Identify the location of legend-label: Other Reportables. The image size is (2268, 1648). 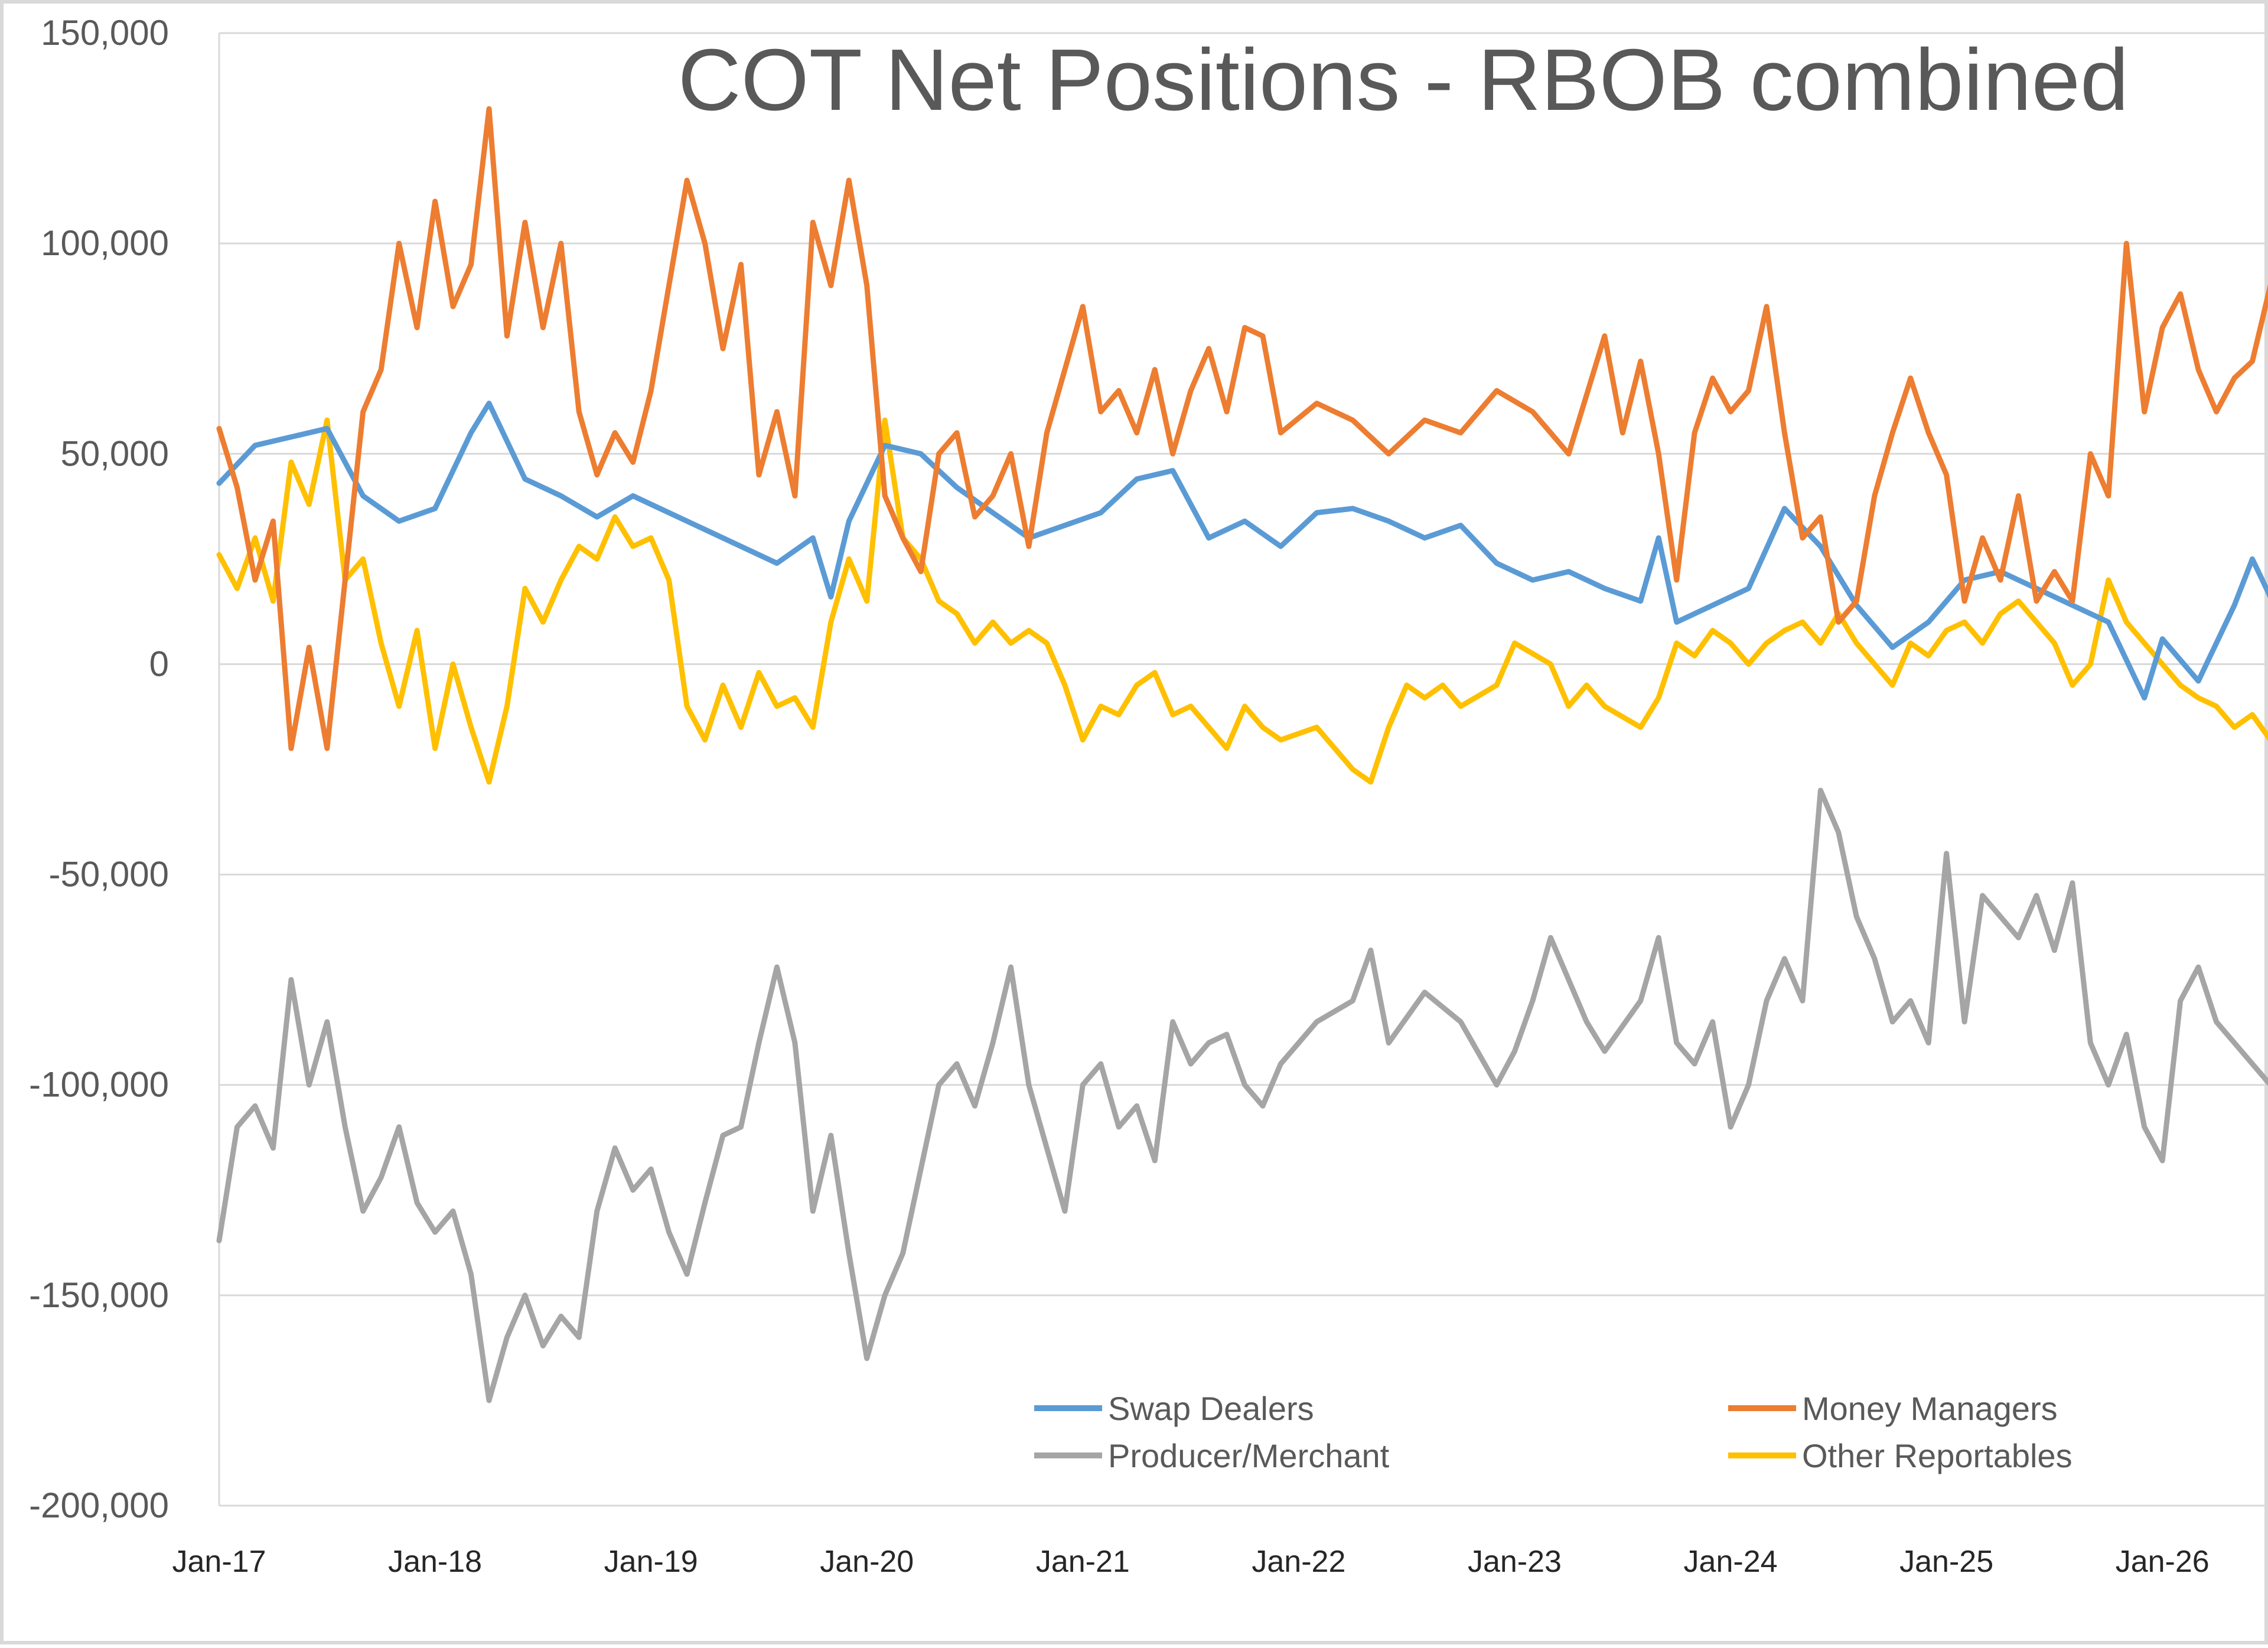
(1937, 1455).